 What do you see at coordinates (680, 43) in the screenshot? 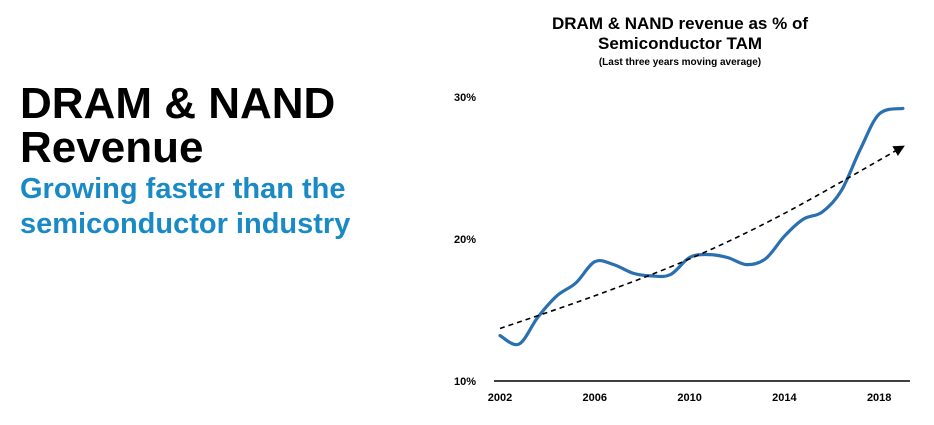
I see `chart-title-line2: Semiconductor TAM` at bounding box center [680, 43].